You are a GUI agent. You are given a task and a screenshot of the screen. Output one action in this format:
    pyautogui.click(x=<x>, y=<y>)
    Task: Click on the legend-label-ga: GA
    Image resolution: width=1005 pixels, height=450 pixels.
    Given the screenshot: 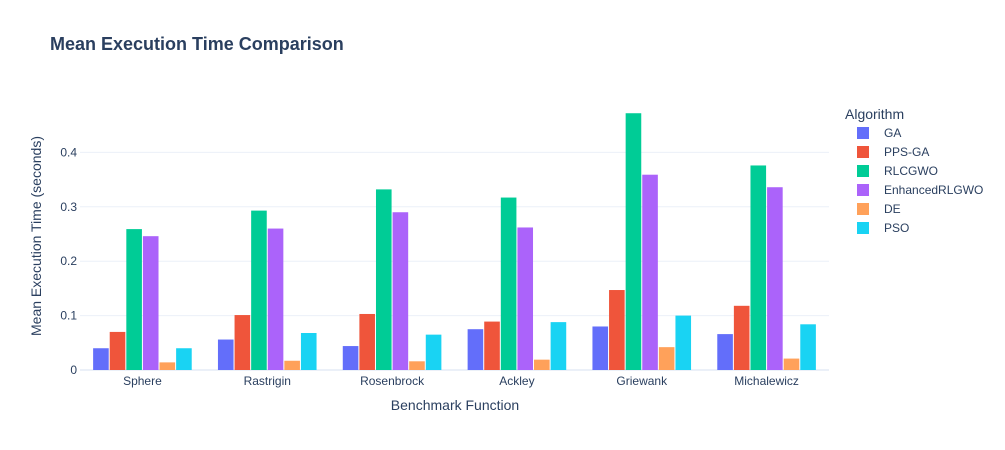 What is the action you would take?
    pyautogui.click(x=892, y=133)
    